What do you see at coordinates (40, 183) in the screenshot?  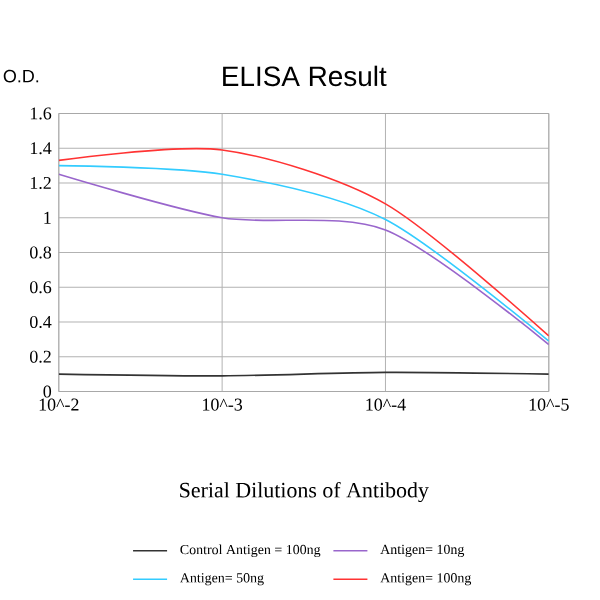 I see `y-tick-label: 1.2` at bounding box center [40, 183].